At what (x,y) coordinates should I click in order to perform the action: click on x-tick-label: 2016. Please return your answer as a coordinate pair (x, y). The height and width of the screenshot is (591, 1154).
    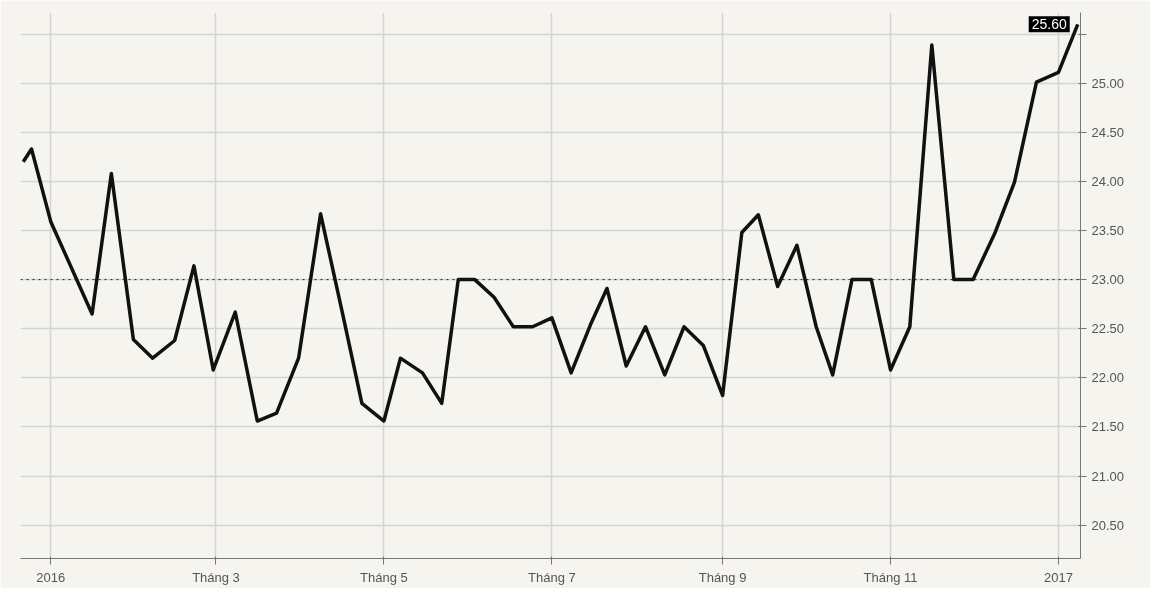
    Looking at the image, I should click on (51, 577).